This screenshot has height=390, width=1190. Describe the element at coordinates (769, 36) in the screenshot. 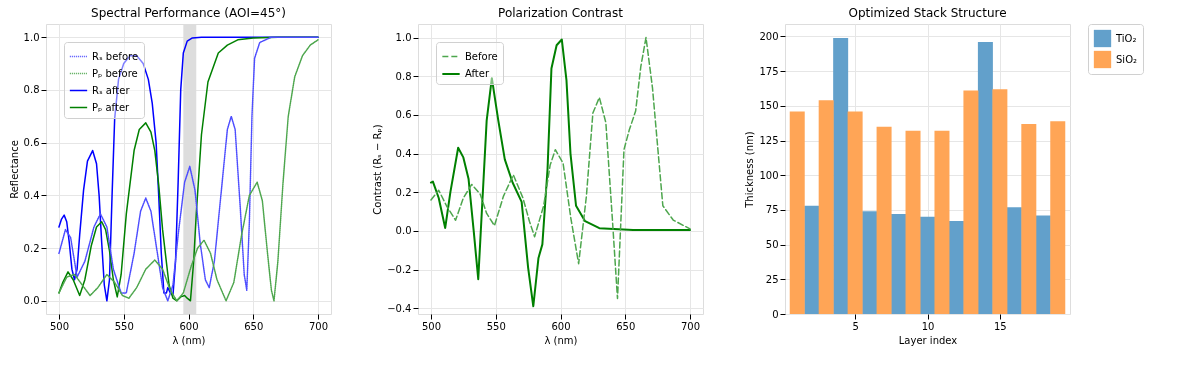

I see `y-tick-label: 200` at that location.